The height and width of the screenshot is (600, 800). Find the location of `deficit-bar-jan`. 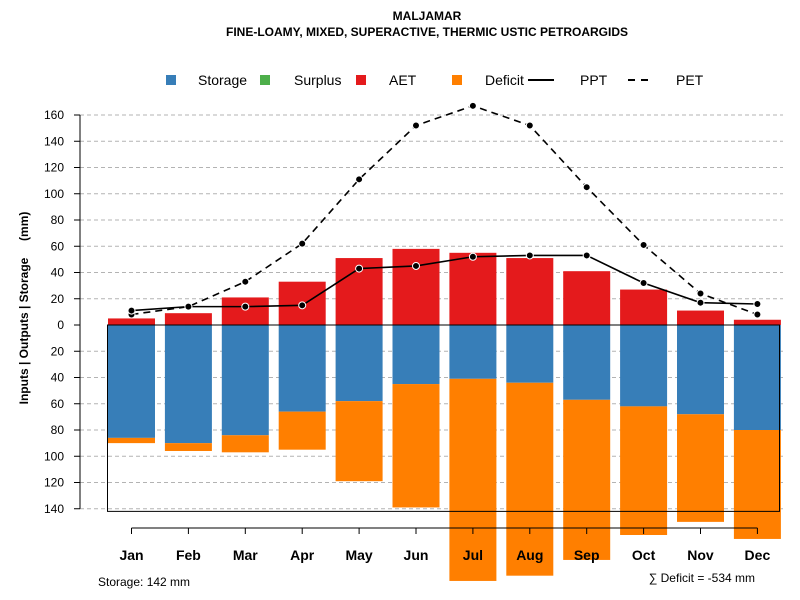

deficit-bar-jan is located at coordinates (131, 440).